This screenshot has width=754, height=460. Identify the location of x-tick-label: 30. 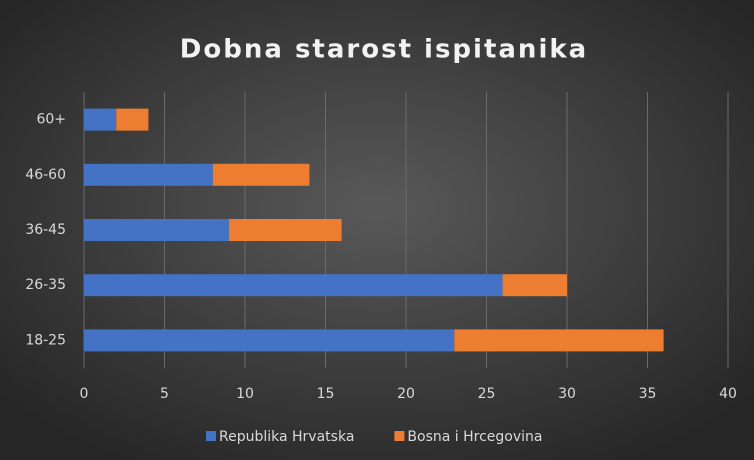
(567, 394).